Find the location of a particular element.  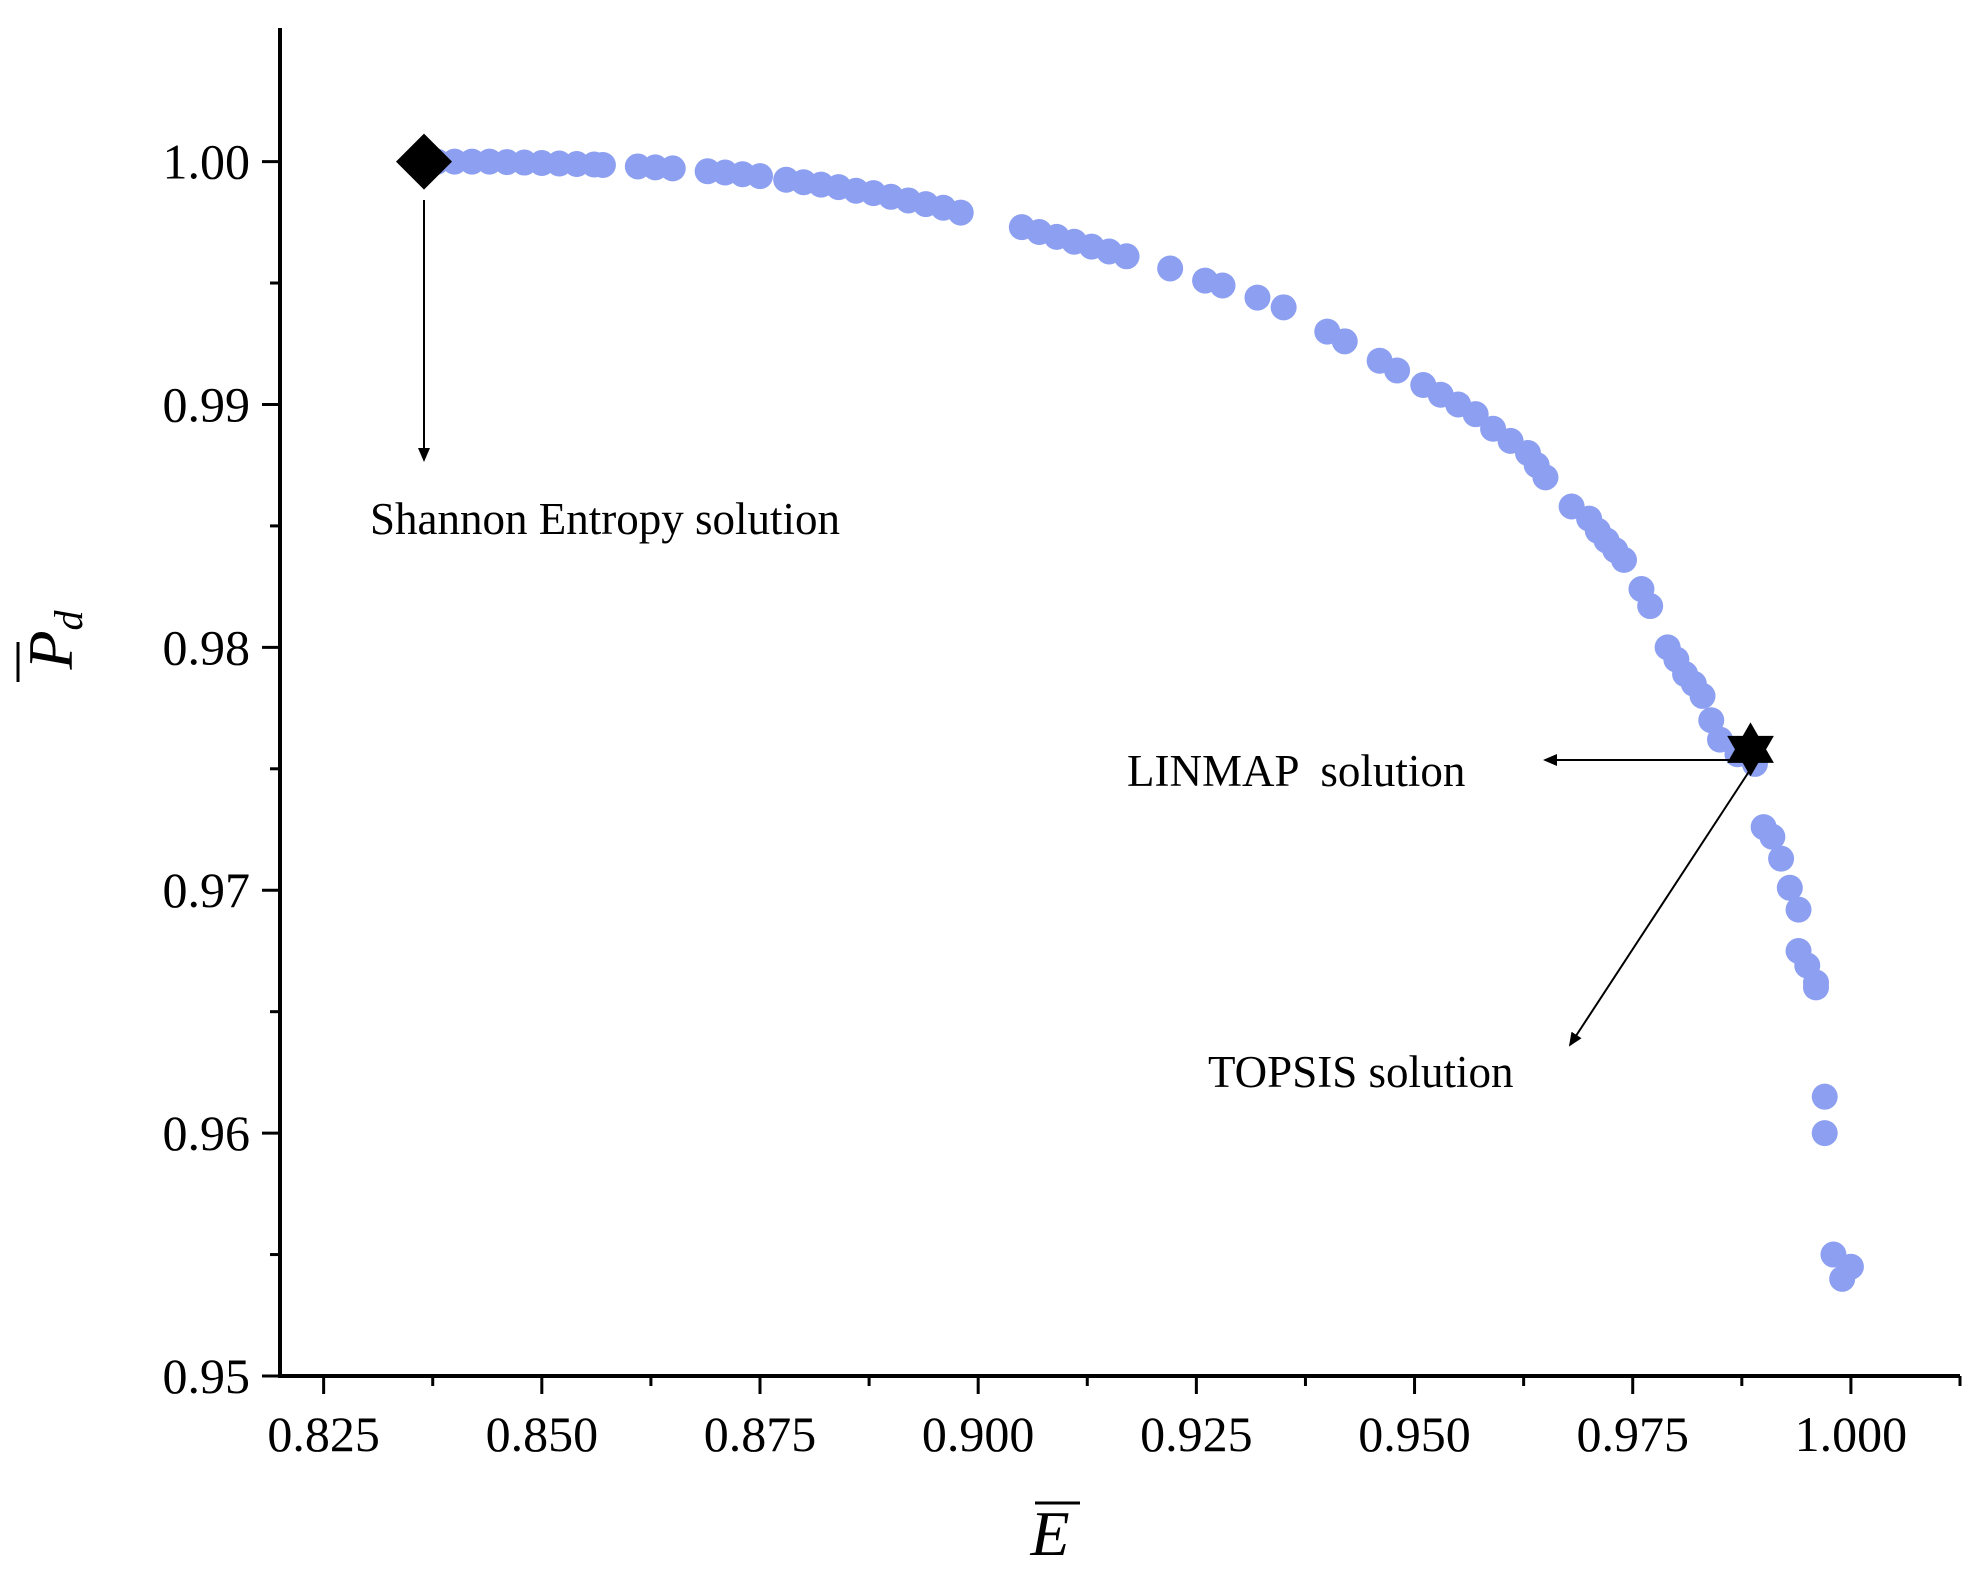

x-tick-label-1: 0.850 is located at coordinates (542, 1434).